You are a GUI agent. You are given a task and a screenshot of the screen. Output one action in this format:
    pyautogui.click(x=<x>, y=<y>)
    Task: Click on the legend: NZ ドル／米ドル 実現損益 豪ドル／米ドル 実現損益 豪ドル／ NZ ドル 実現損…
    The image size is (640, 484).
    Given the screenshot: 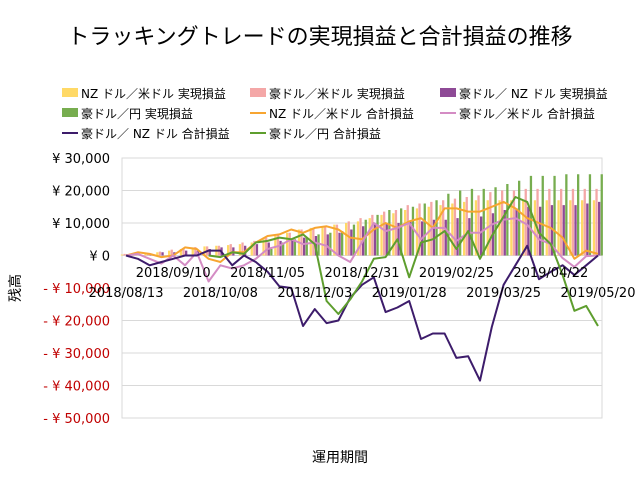 What is the action you would take?
    pyautogui.click(x=335, y=113)
    